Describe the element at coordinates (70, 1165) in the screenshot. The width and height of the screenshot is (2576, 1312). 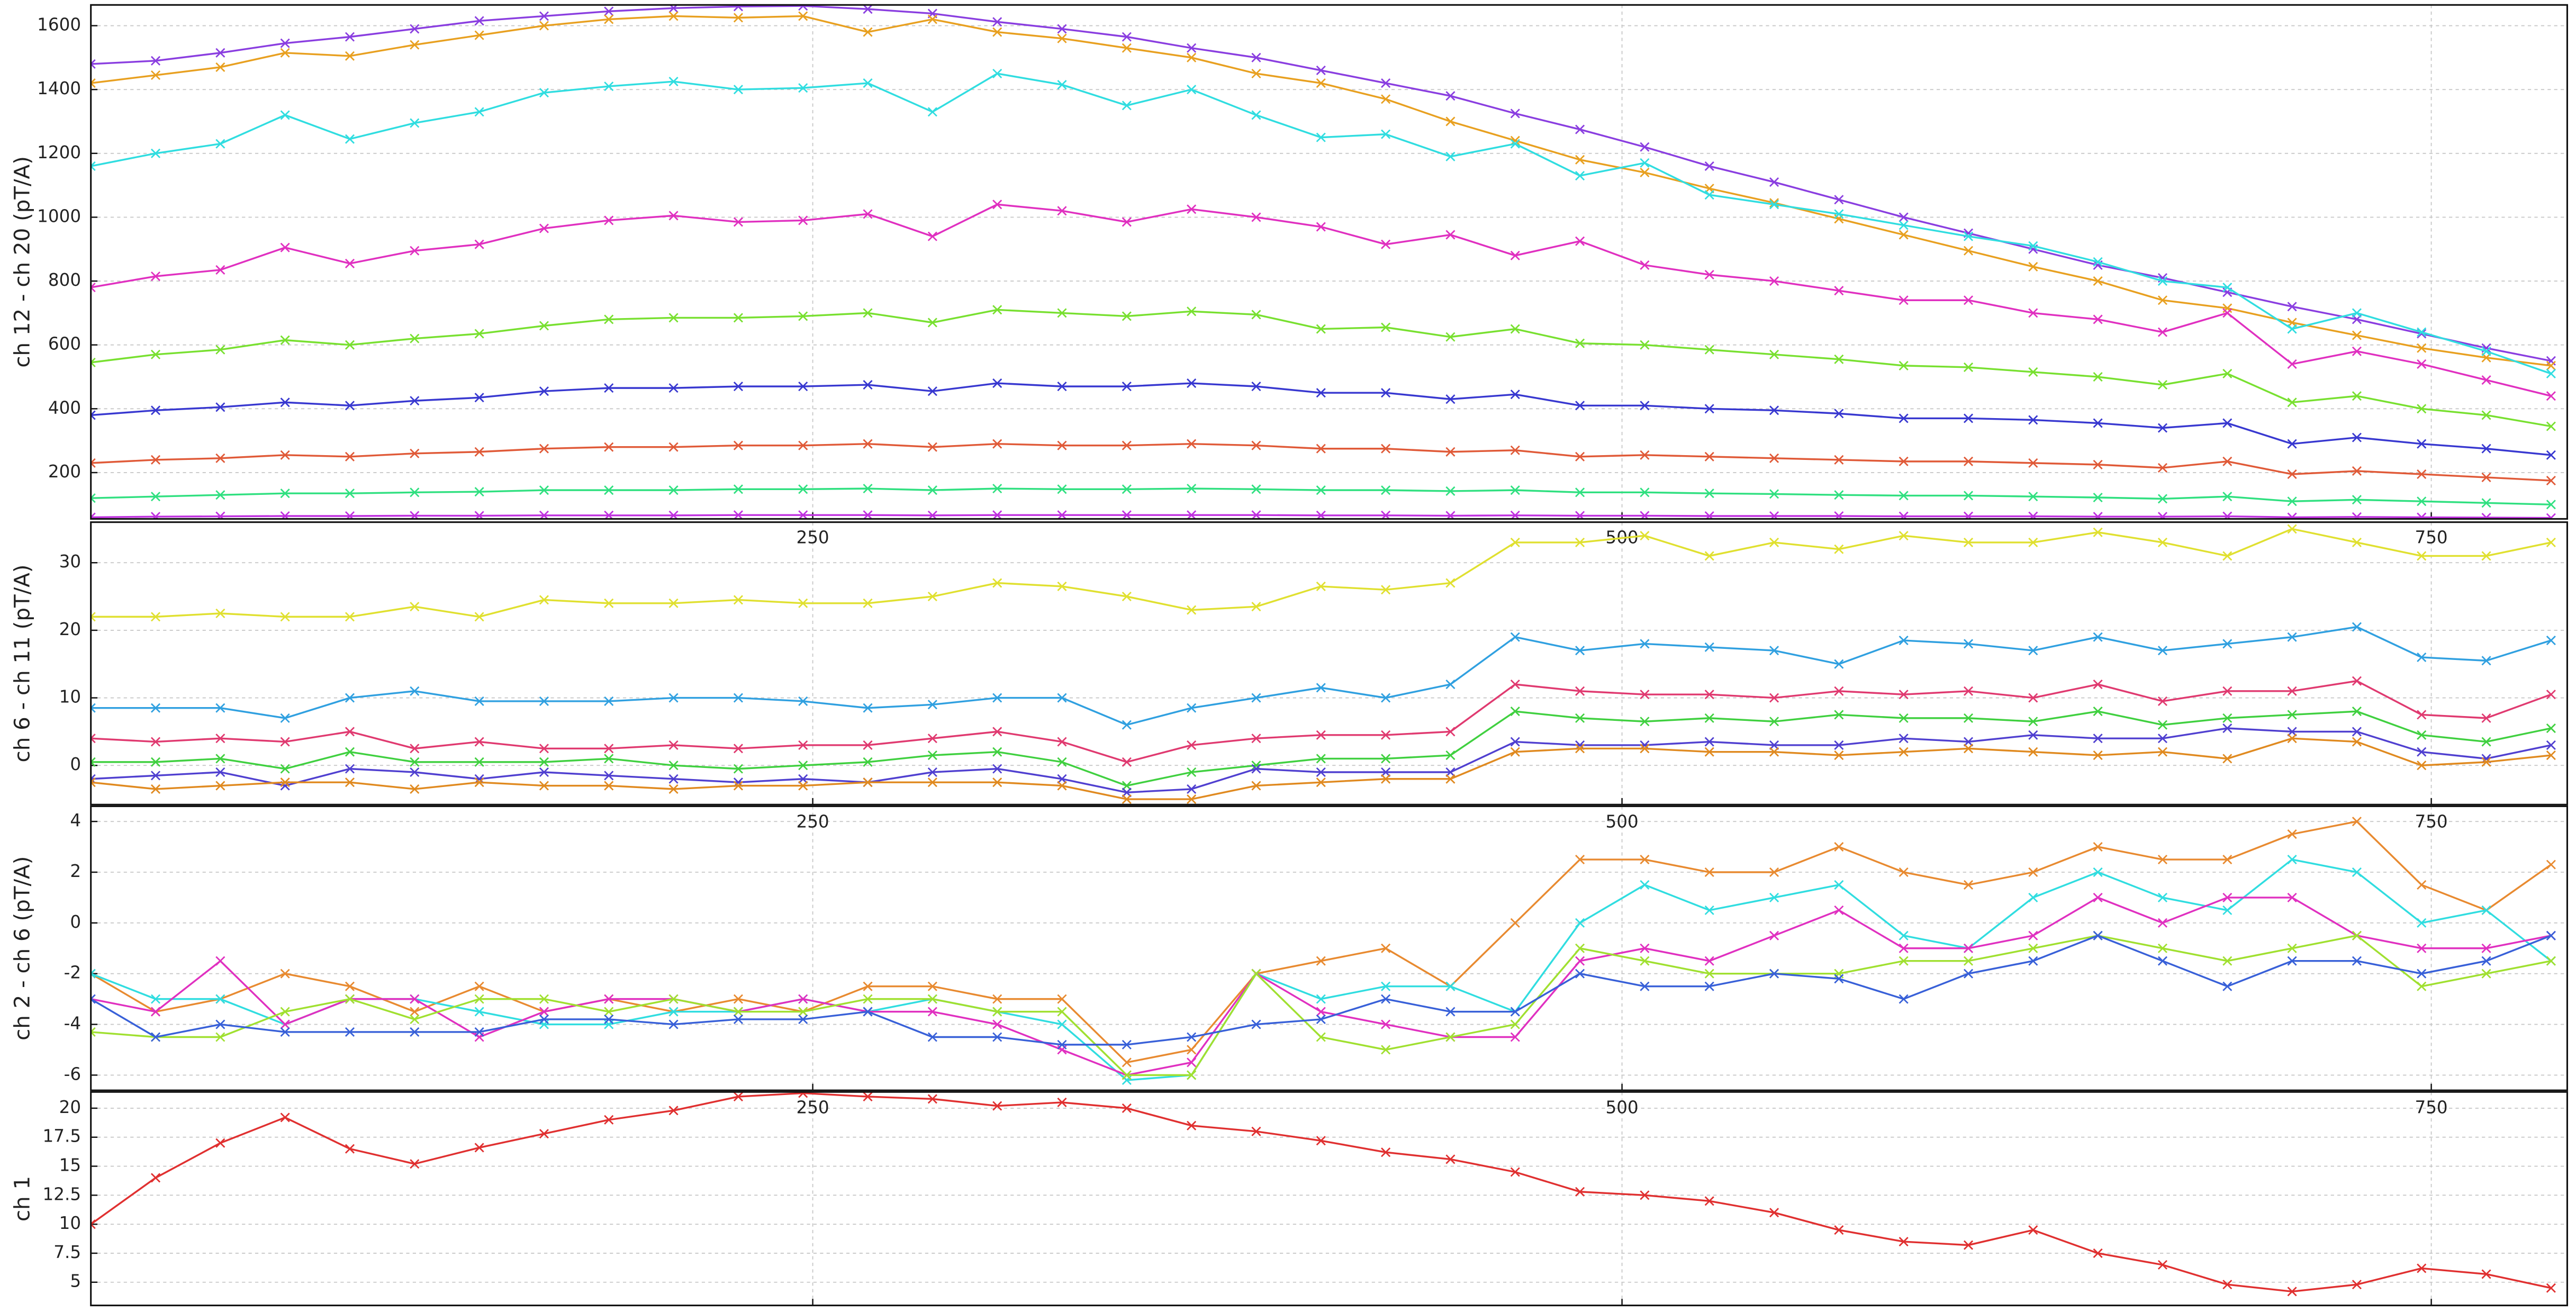
I see `y-tick-label: 15` at that location.